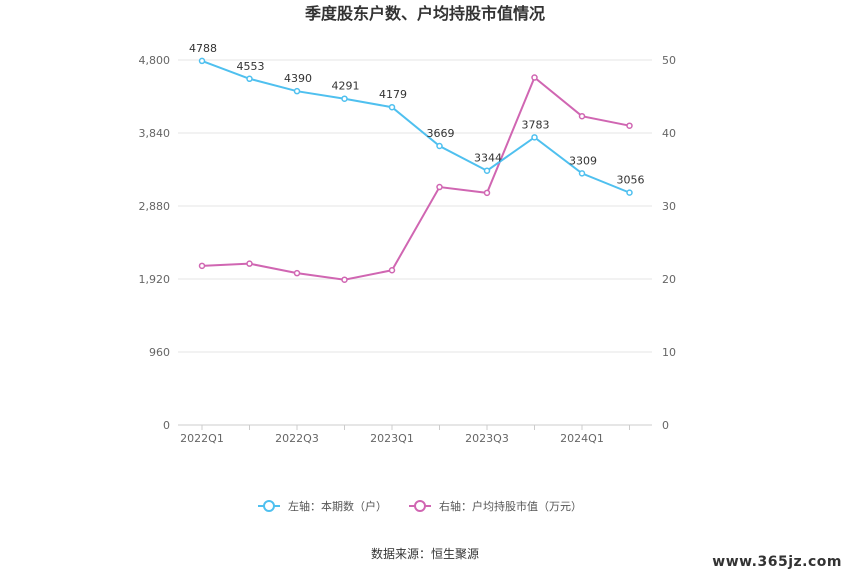 The image size is (850, 575). I want to click on x-tick-label: 2023Q3, so click(487, 438).